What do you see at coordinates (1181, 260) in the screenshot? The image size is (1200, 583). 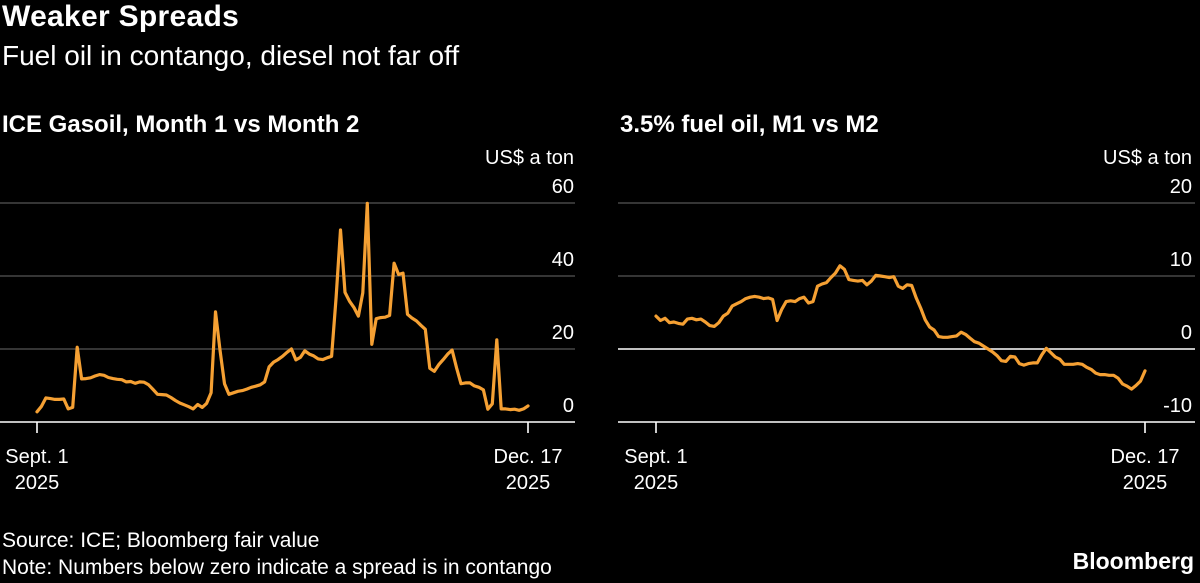 I see `fueloil-y-tick-label: 10` at bounding box center [1181, 260].